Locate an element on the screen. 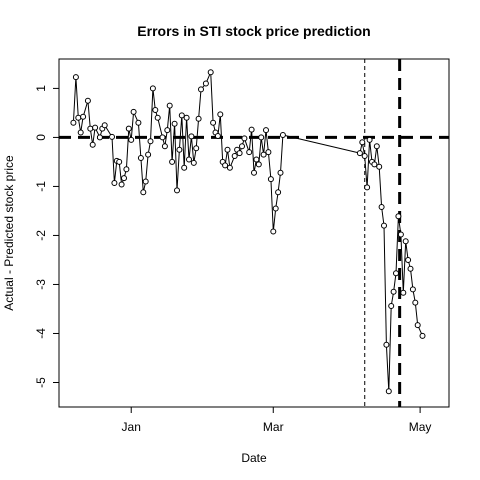  y-tick-label: -4 is located at coordinates (41, 333).